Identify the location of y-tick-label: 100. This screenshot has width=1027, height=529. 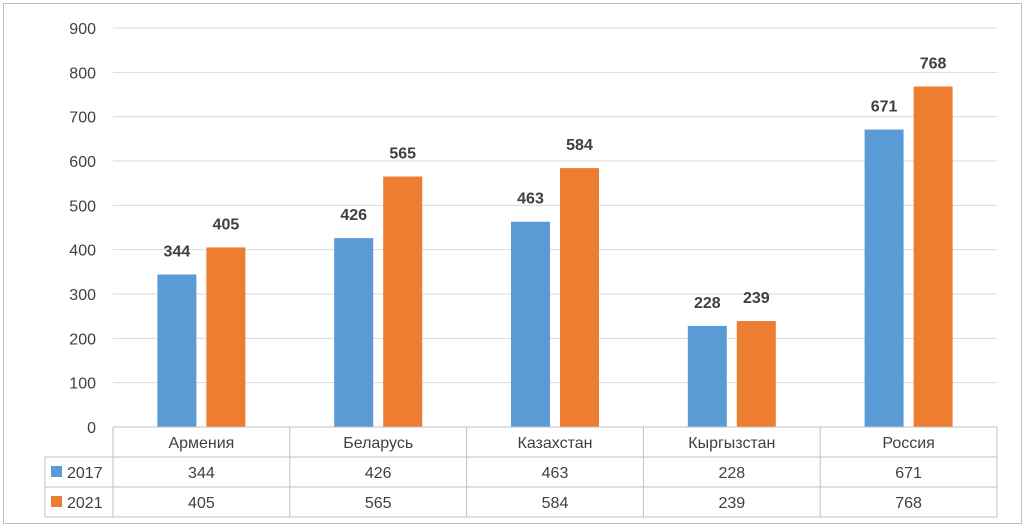
(82, 384).